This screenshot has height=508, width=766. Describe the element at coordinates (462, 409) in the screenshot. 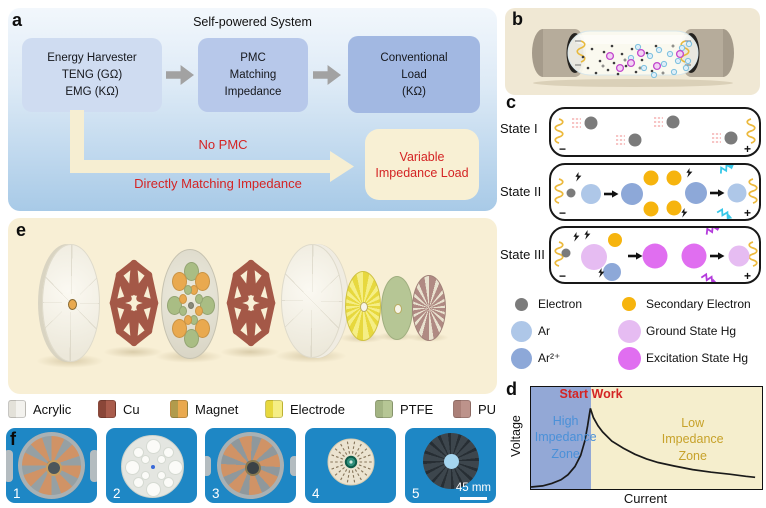

I see `pu-swatch` at that location.